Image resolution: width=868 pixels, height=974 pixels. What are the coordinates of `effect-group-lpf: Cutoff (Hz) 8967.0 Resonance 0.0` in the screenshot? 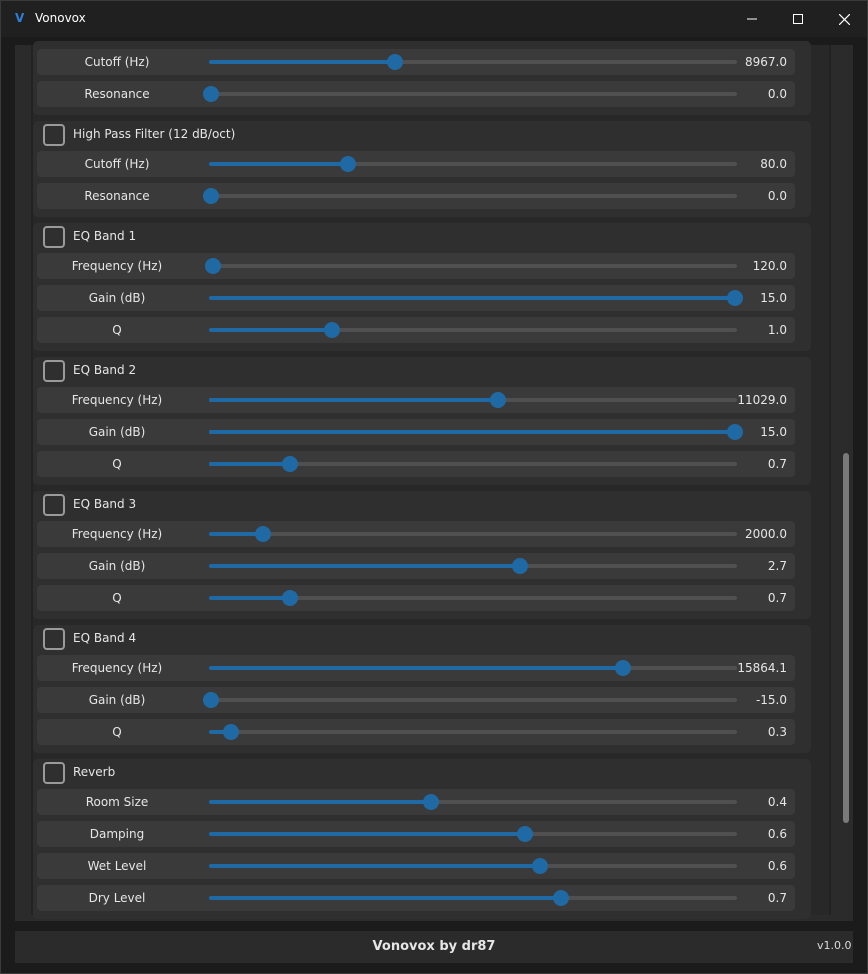 It's located at (422, 78).